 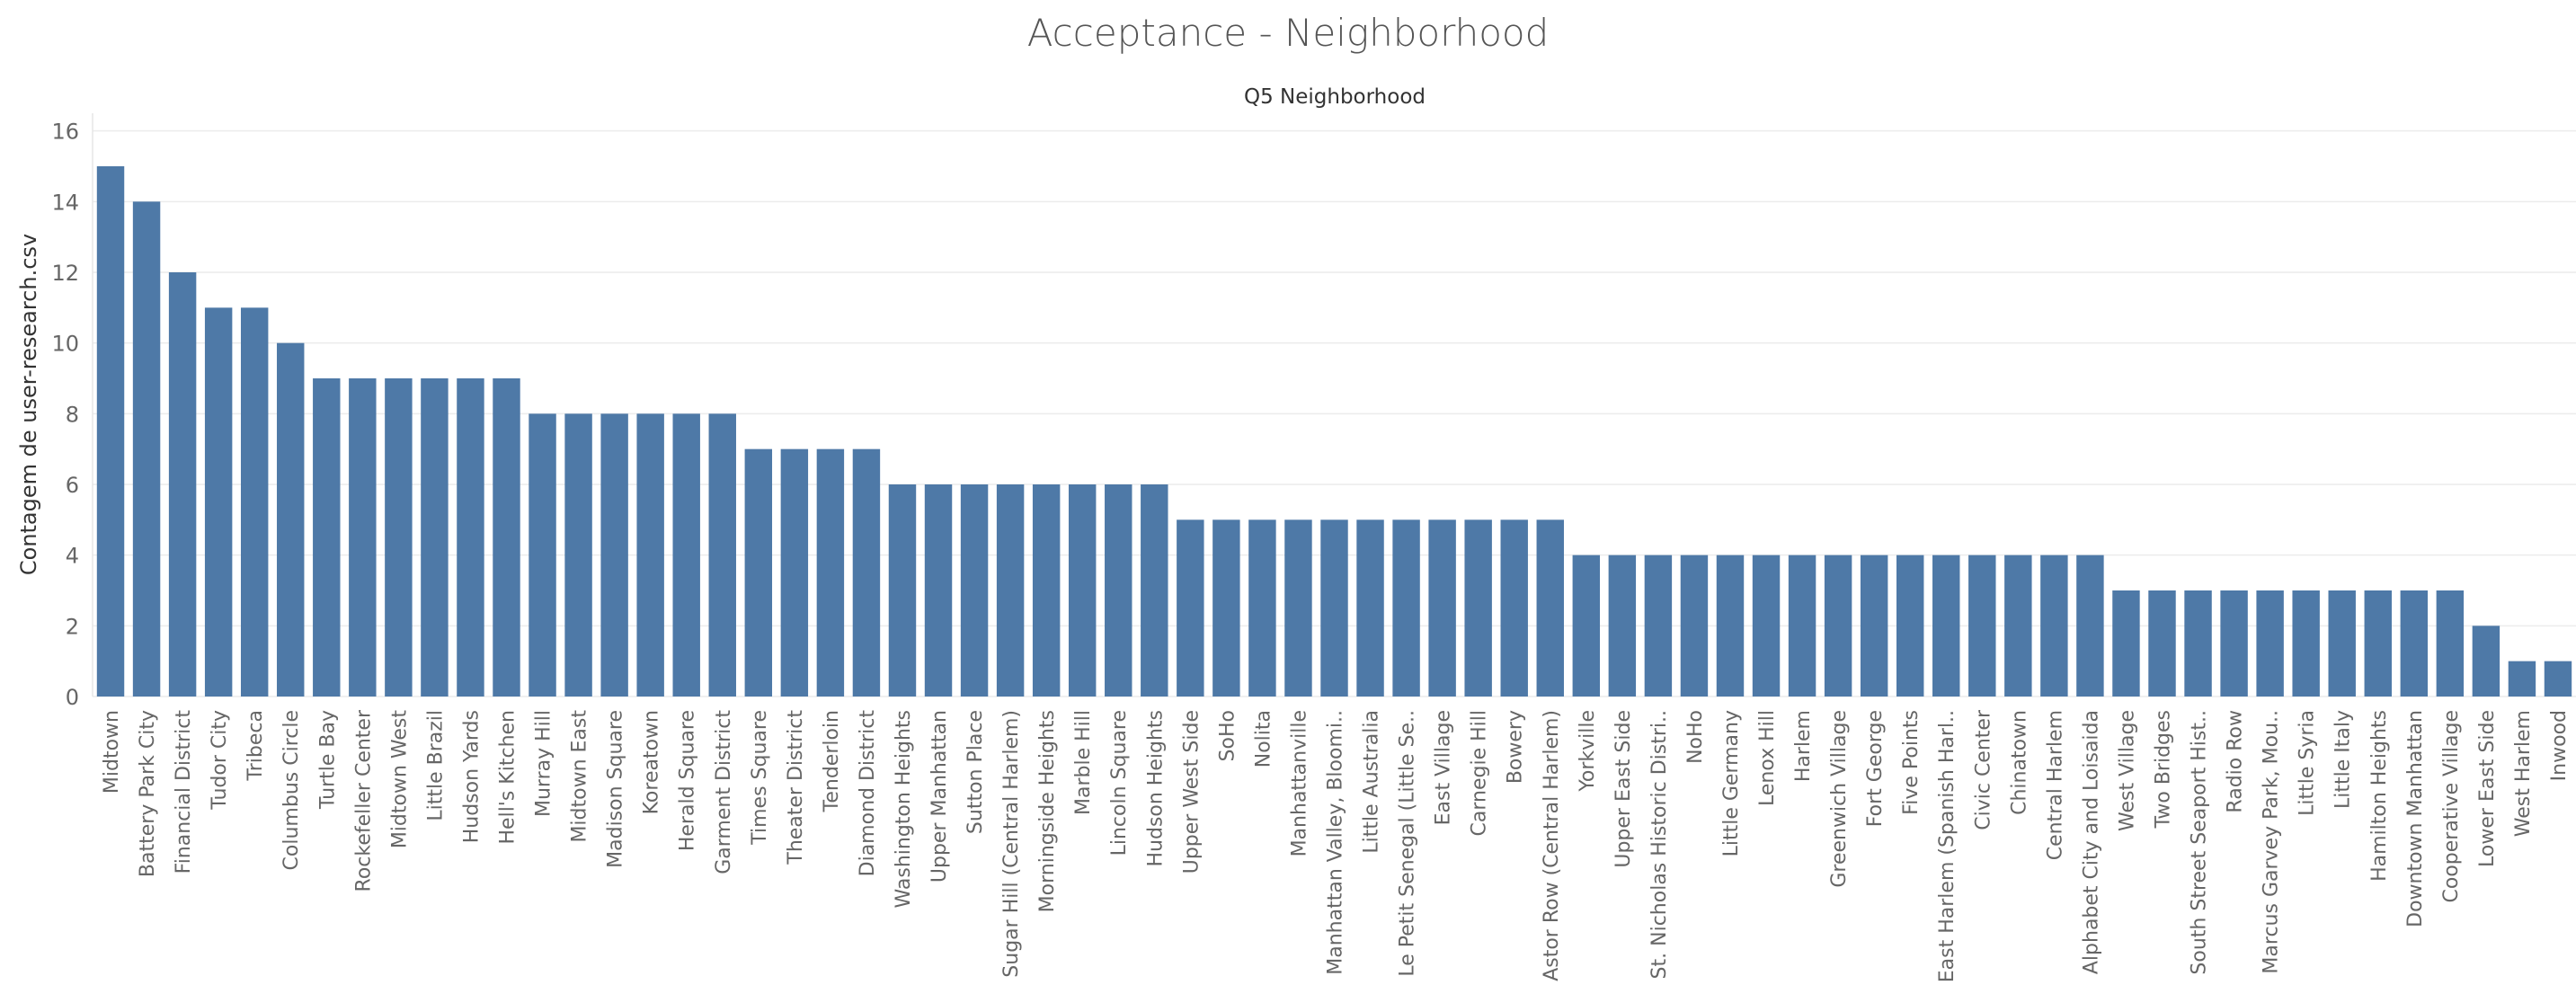 I want to click on x-tick-label: Battery Park City, so click(x=148, y=794).